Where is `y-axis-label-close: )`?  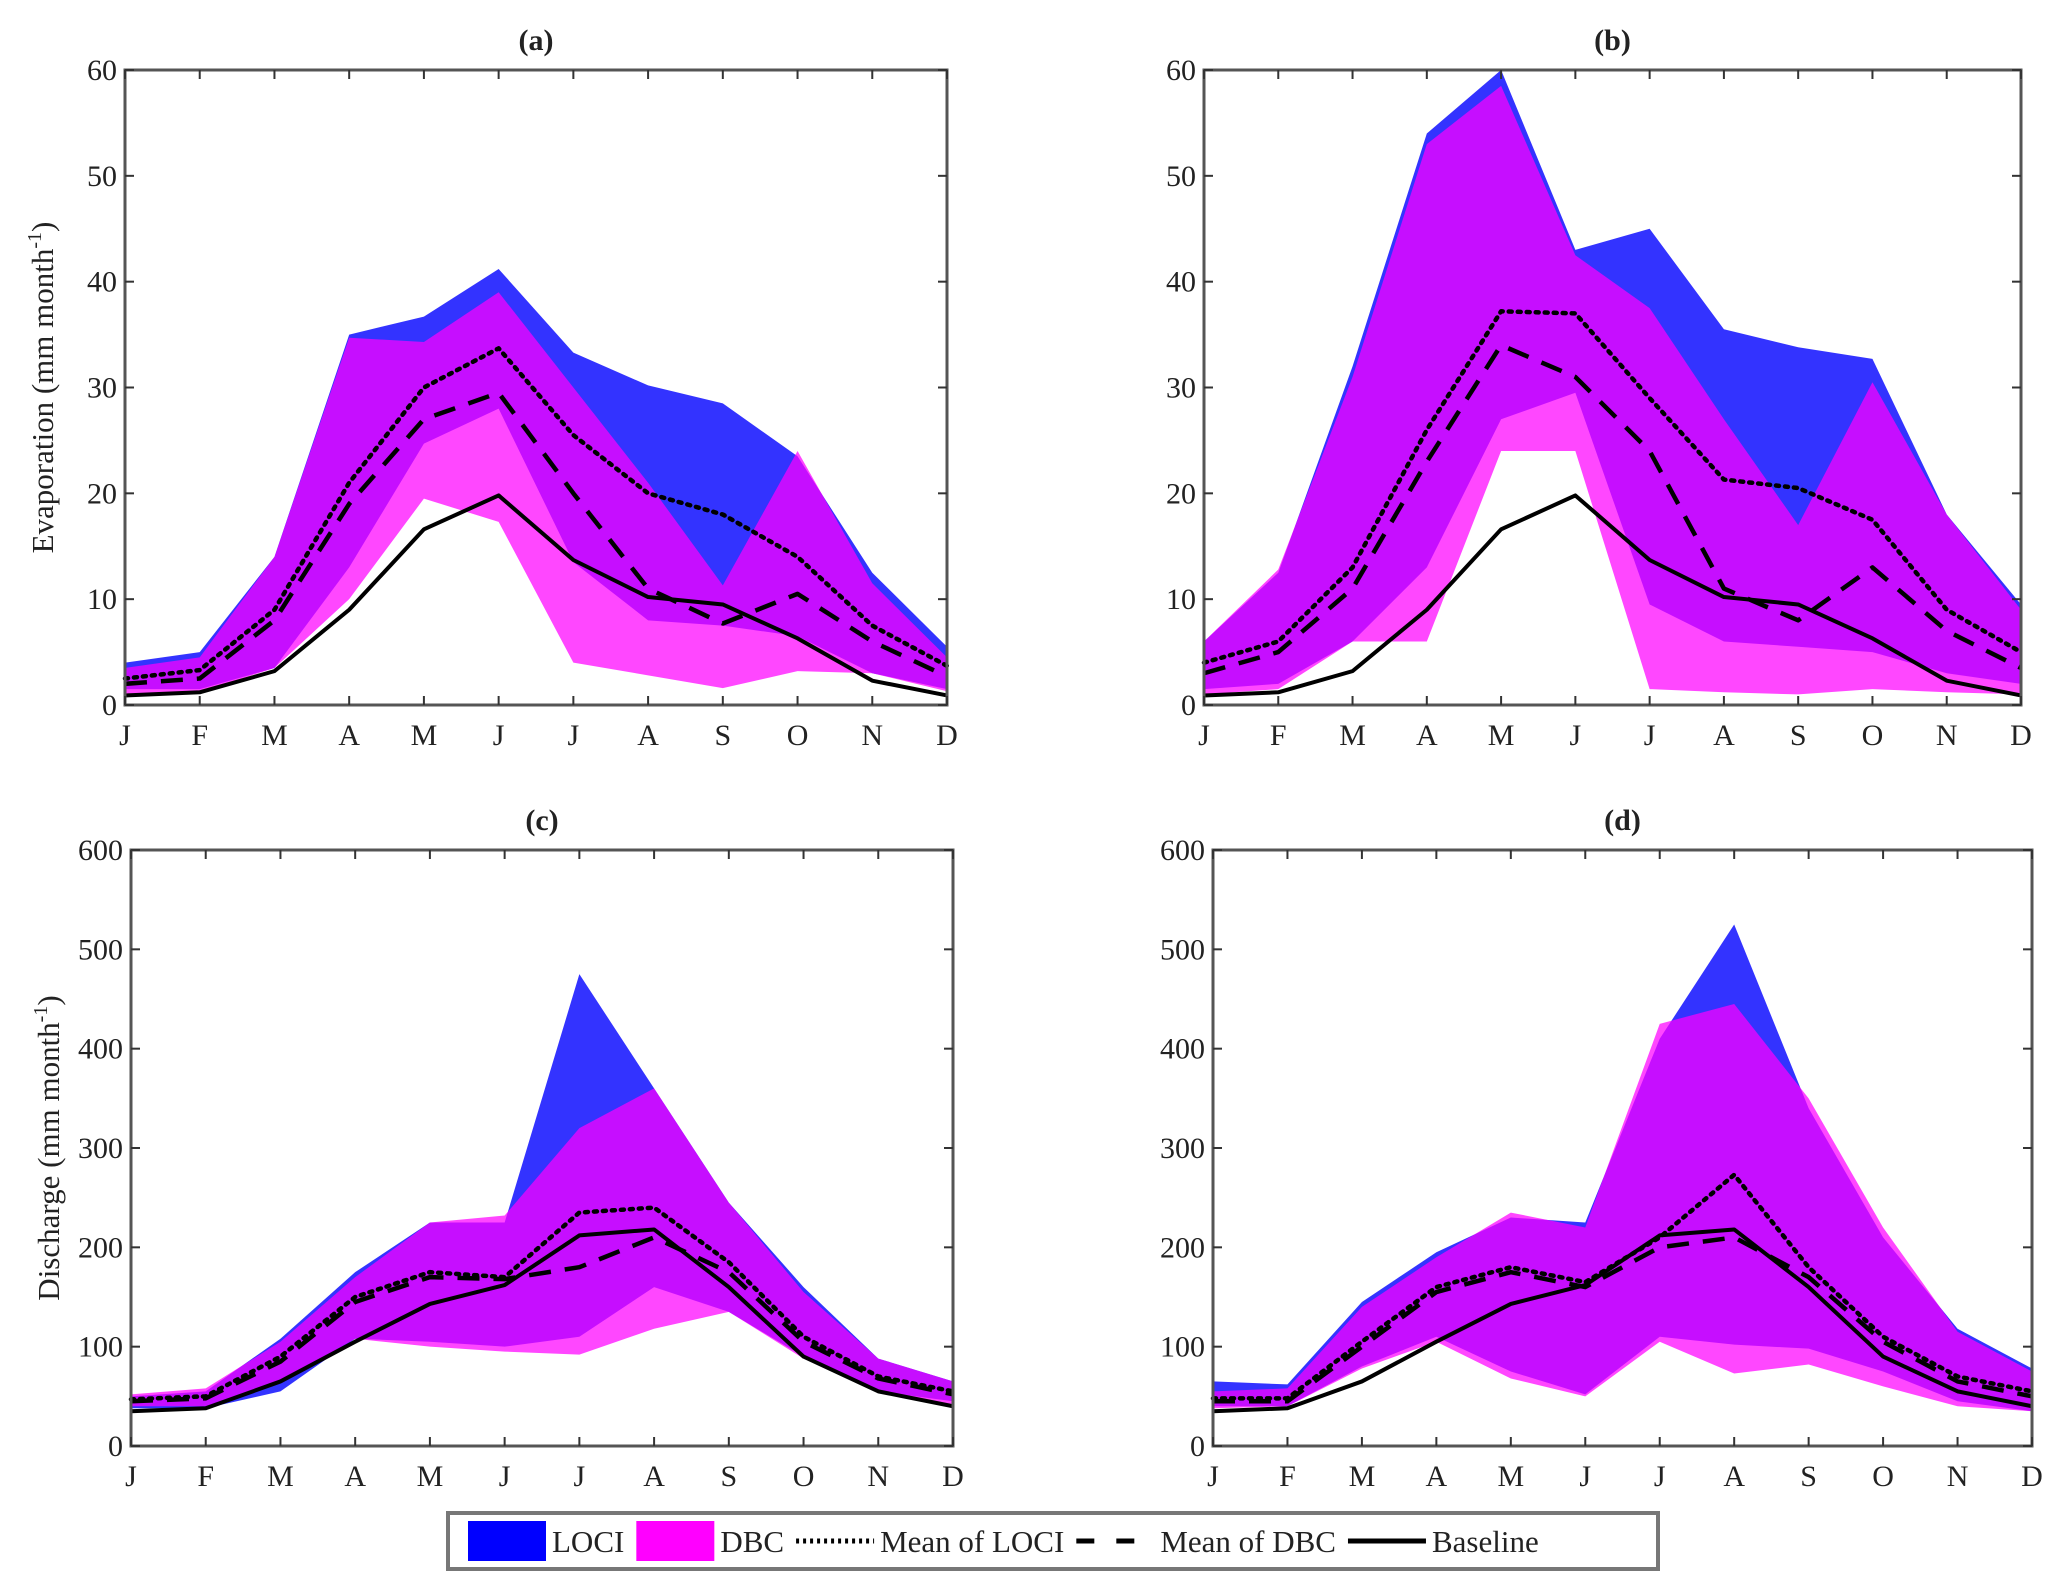 y-axis-label-close: ) is located at coordinates (48, 1000).